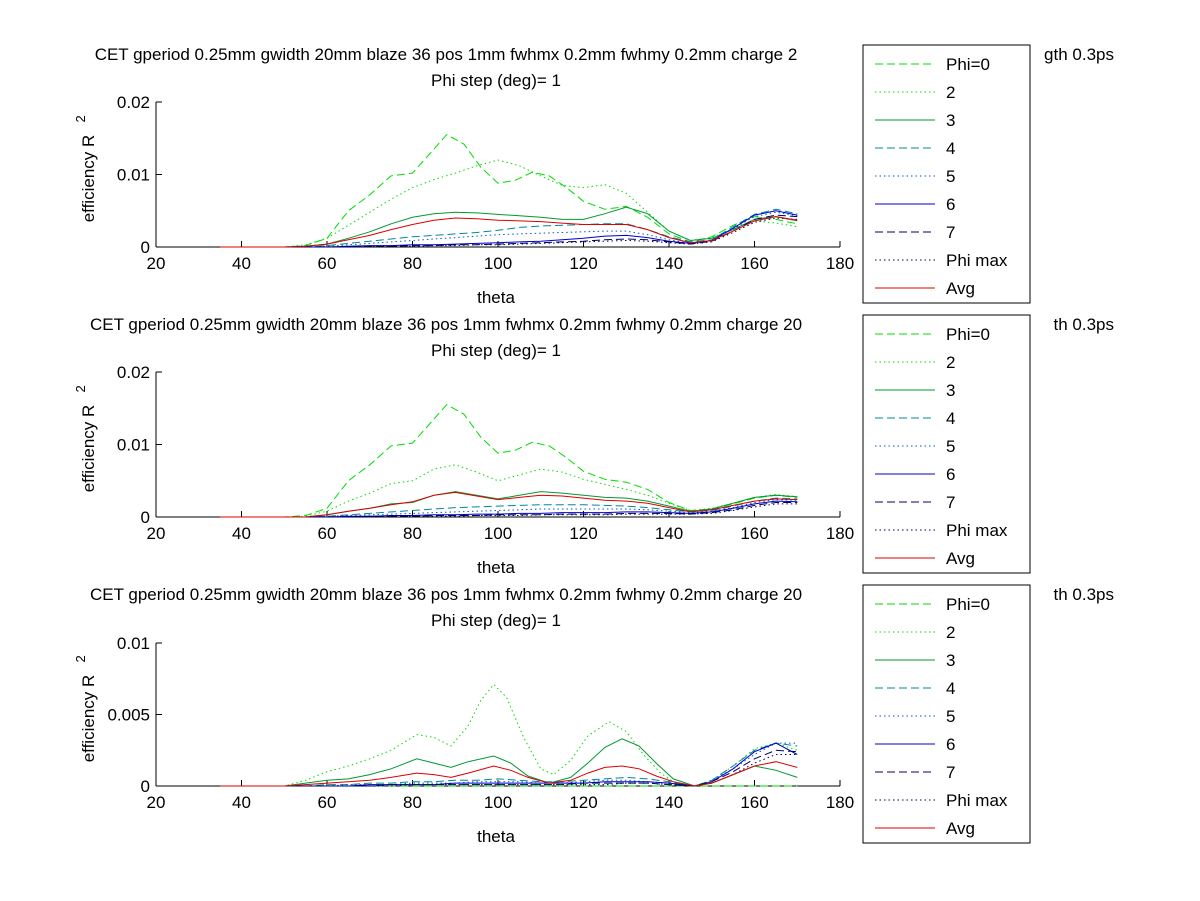  What do you see at coordinates (1079, 54) in the screenshot?
I see `chart-title-end: gth 0.3ps` at bounding box center [1079, 54].